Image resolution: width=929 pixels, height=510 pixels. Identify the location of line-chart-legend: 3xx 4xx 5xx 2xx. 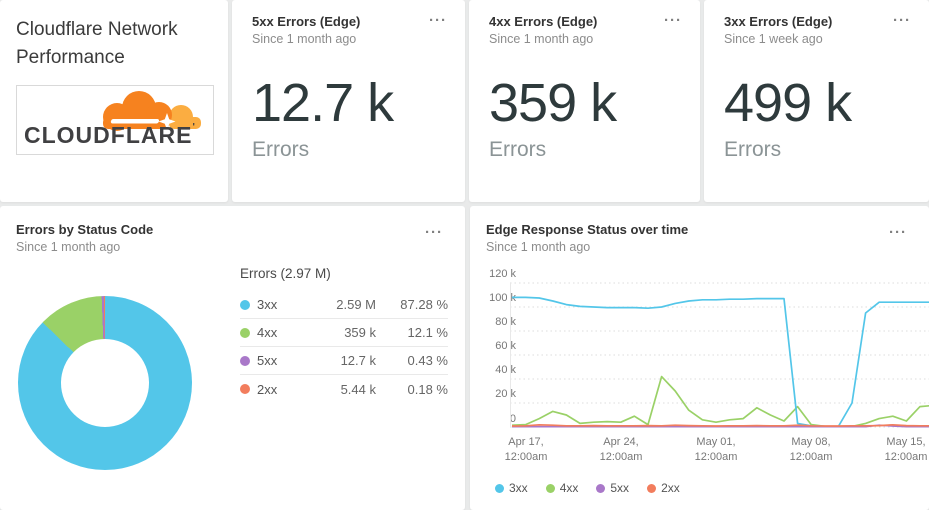
(596, 488).